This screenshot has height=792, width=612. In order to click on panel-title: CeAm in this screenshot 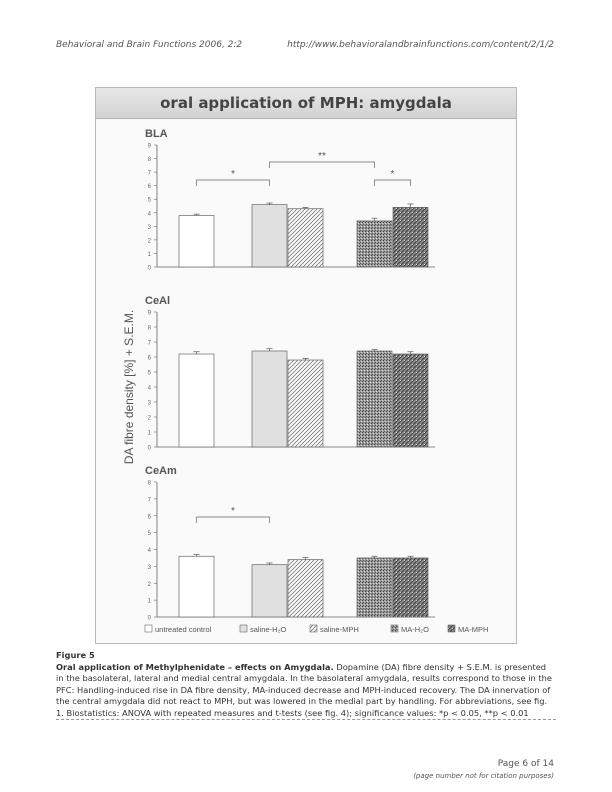, I will do `click(161, 471)`.